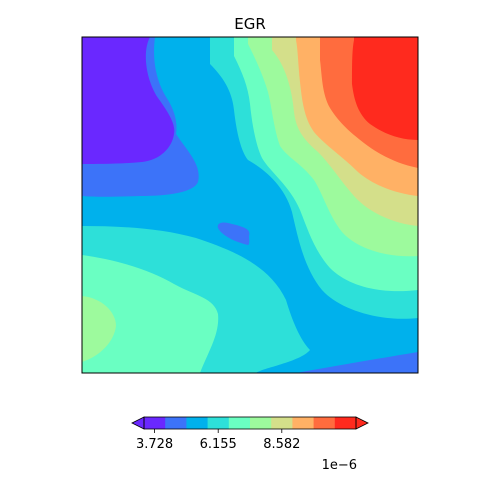 The image size is (500, 500). I want to click on contour-level-2b, so click(357, 362).